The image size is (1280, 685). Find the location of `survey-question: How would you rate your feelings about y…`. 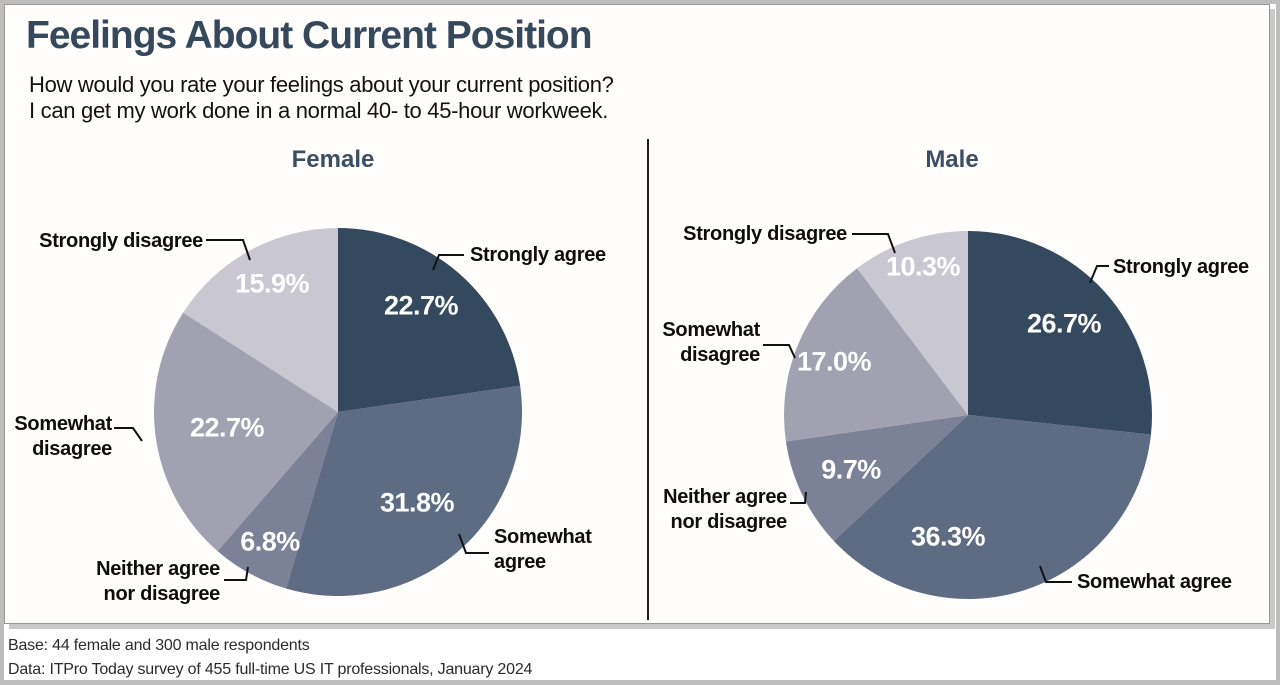

survey-question: How would you rate your feelings about y… is located at coordinates (321, 98).